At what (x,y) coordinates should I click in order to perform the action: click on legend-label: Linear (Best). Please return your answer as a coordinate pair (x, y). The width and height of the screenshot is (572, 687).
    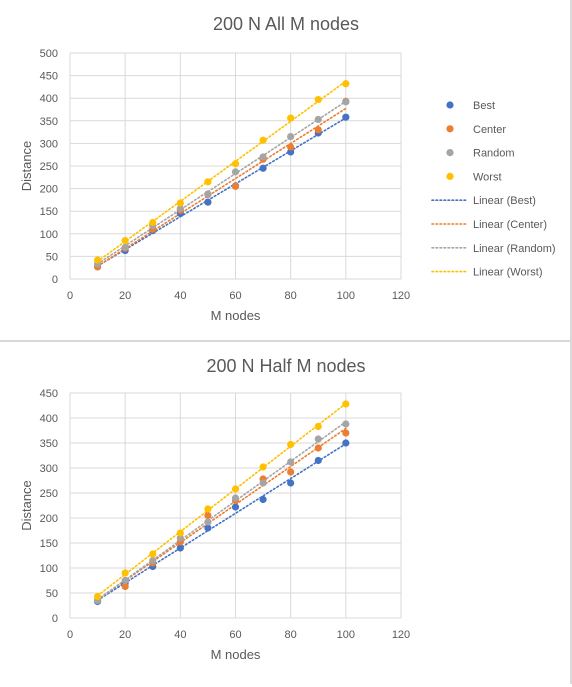
    Looking at the image, I should click on (504, 201).